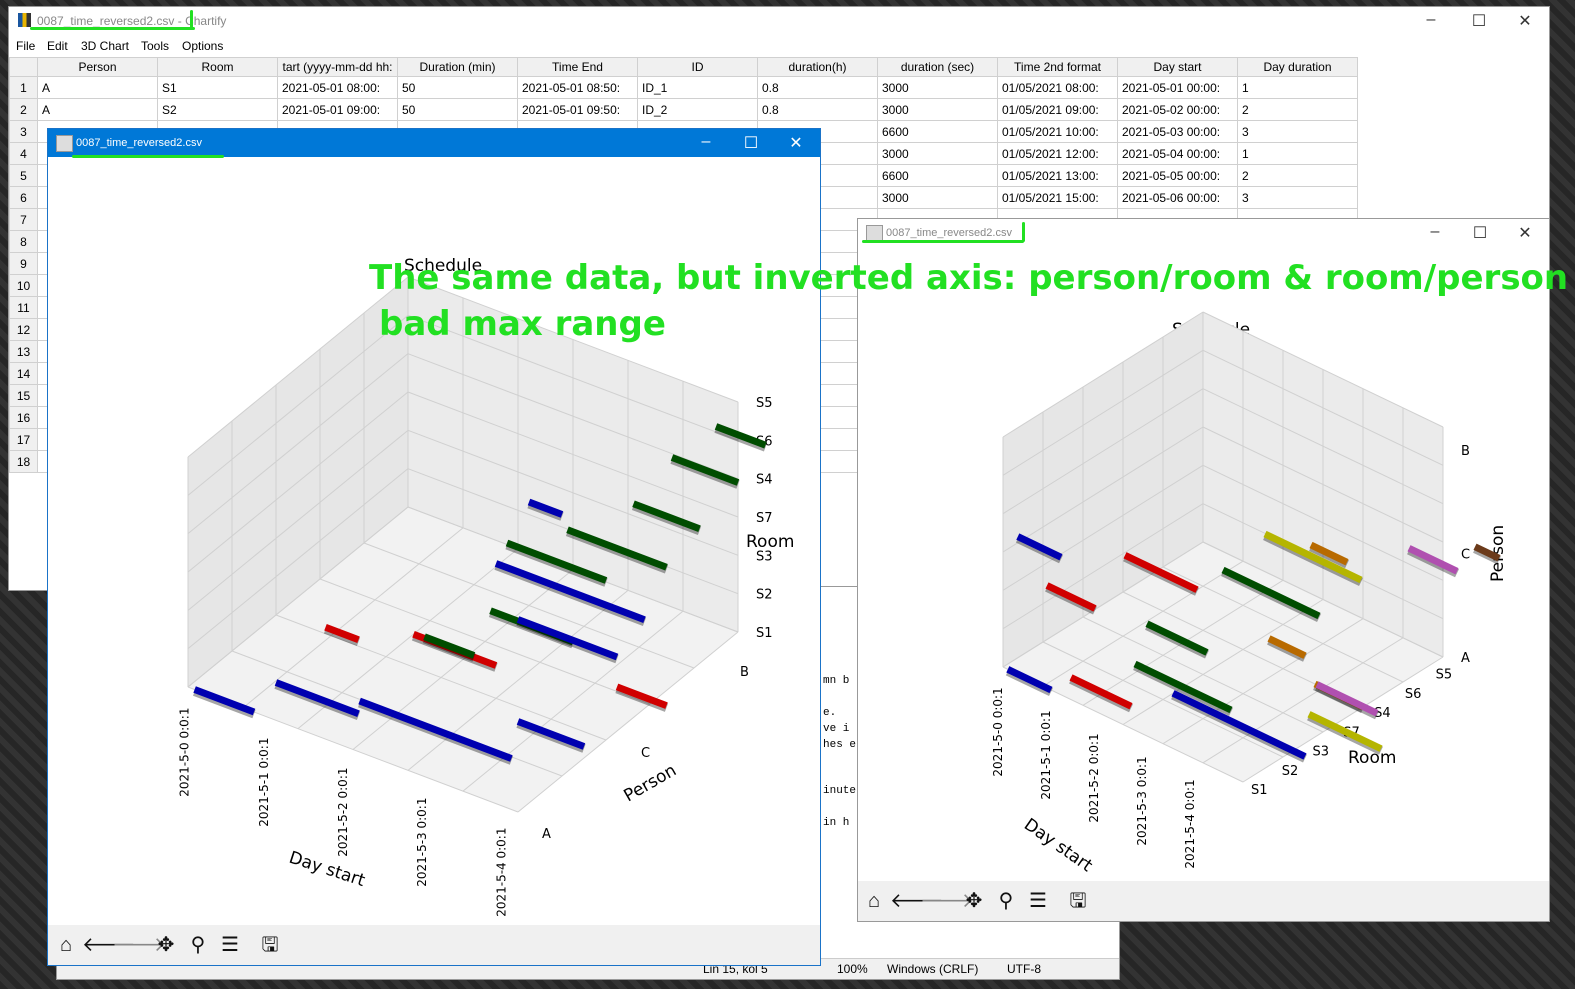 The width and height of the screenshot is (1575, 989). Describe the element at coordinates (457, 67) in the screenshot. I see `column-header: Duration (min)` at that location.